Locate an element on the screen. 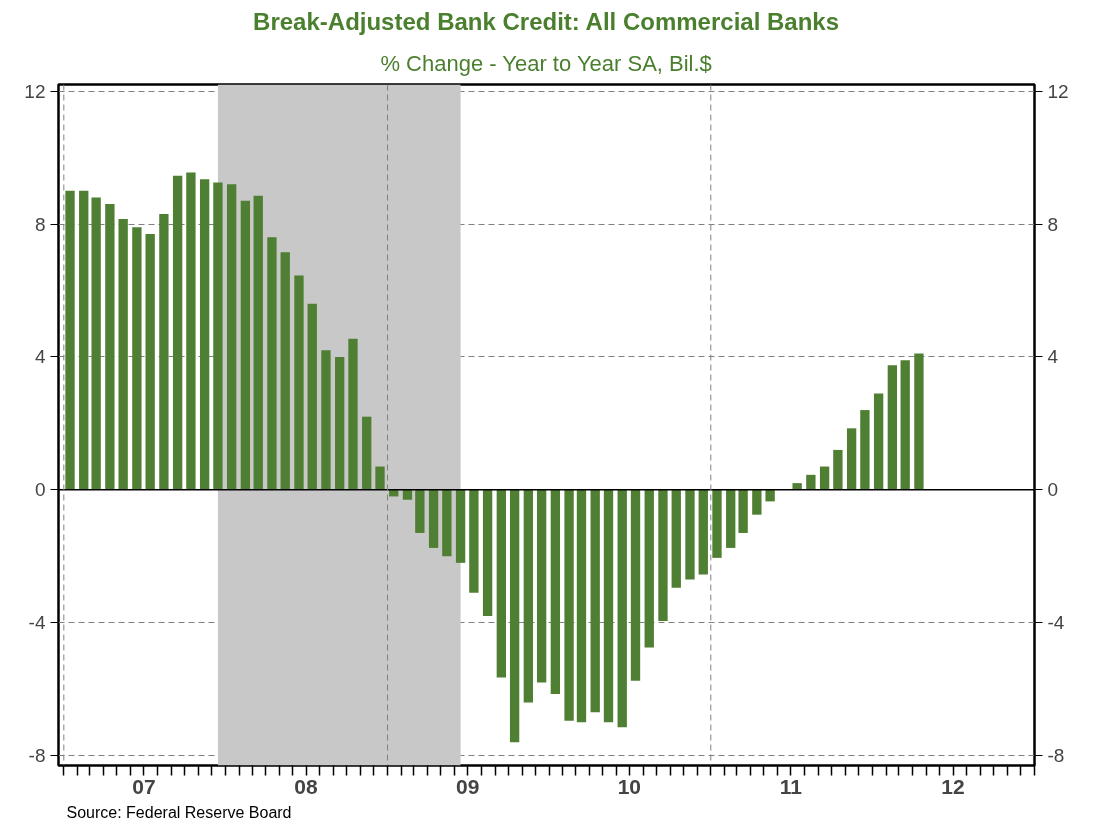 The image size is (1106, 829). y-tick-label: 4 is located at coordinates (40, 357).